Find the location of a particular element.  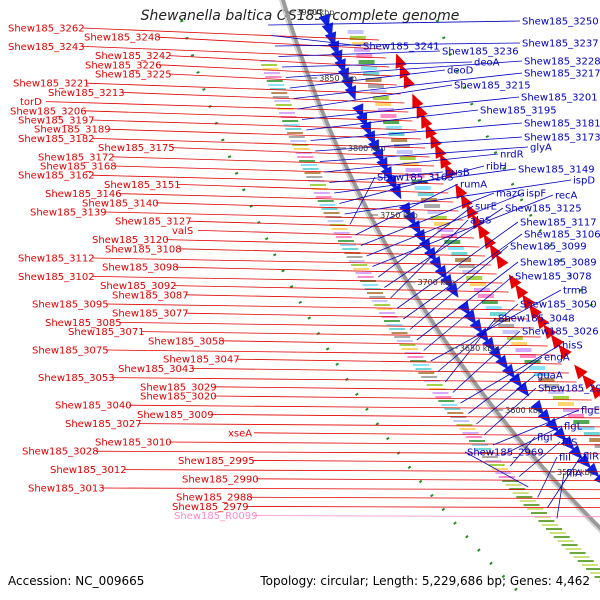

left-feature-label: Shew185_3139 is located at coordinates (68, 213).